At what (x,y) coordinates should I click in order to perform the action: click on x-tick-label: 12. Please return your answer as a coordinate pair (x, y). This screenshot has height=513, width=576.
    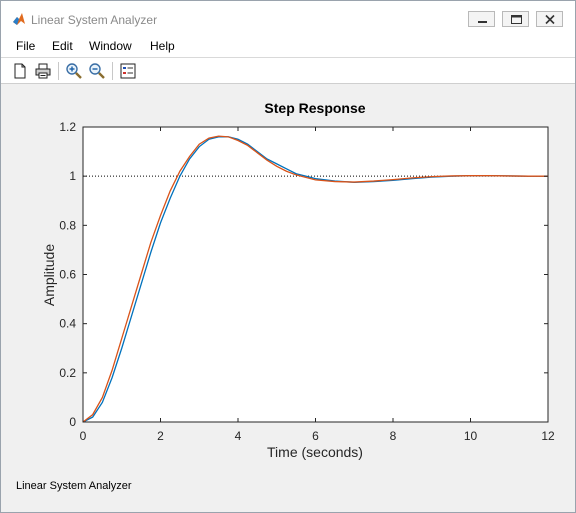
    Looking at the image, I should click on (548, 436).